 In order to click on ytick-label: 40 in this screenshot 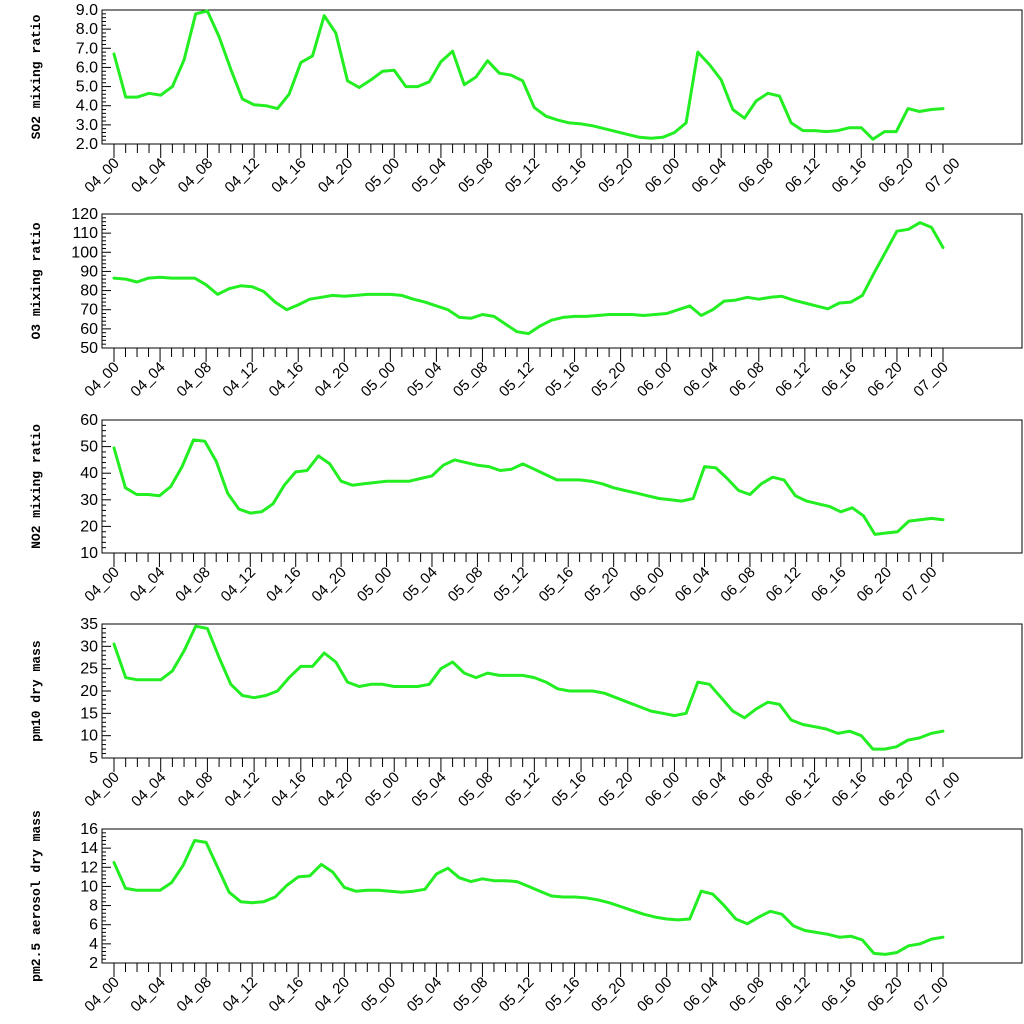, I will do `click(89, 473)`.